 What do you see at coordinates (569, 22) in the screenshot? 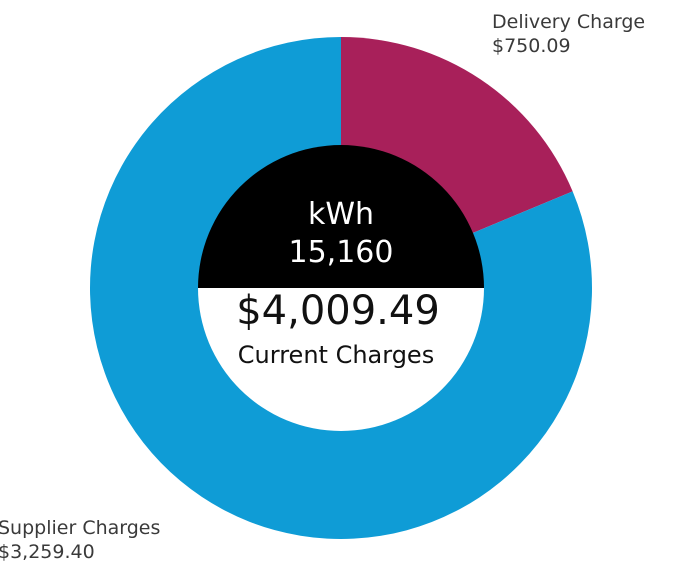
I see `delivery-charge-label: Delivery Charge` at bounding box center [569, 22].